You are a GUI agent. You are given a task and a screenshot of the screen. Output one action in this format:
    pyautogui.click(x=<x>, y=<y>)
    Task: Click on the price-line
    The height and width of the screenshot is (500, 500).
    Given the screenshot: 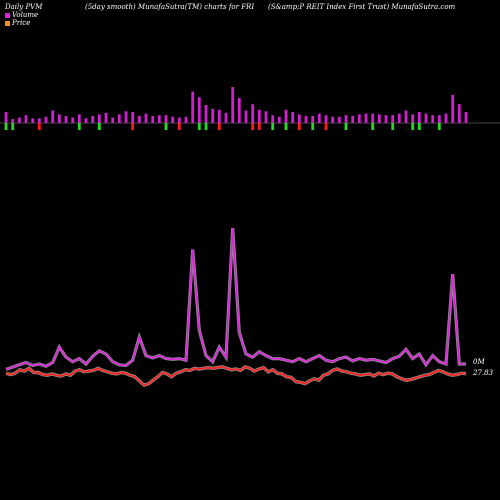 What is the action you would take?
    pyautogui.click(x=236, y=376)
    